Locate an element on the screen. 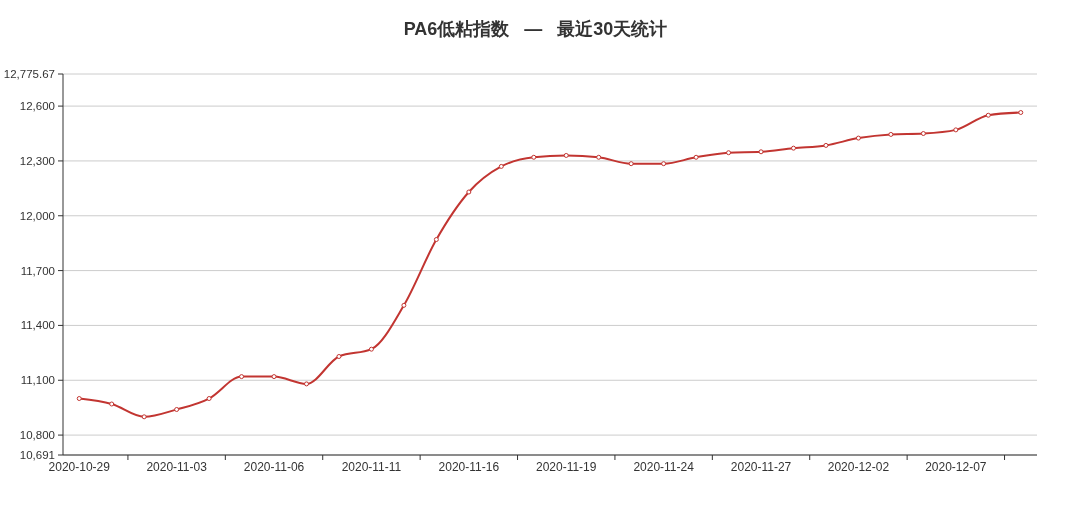  x-tick-label: 2020-12-07 is located at coordinates (956, 467).